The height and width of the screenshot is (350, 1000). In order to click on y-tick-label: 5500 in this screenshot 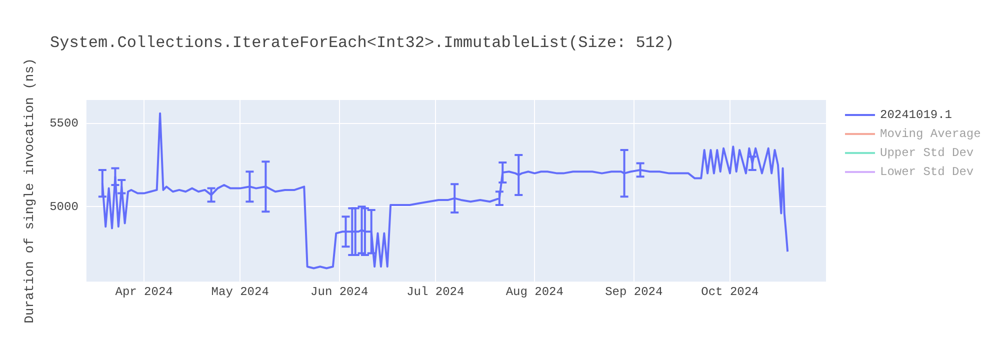, I will do `click(64, 123)`.